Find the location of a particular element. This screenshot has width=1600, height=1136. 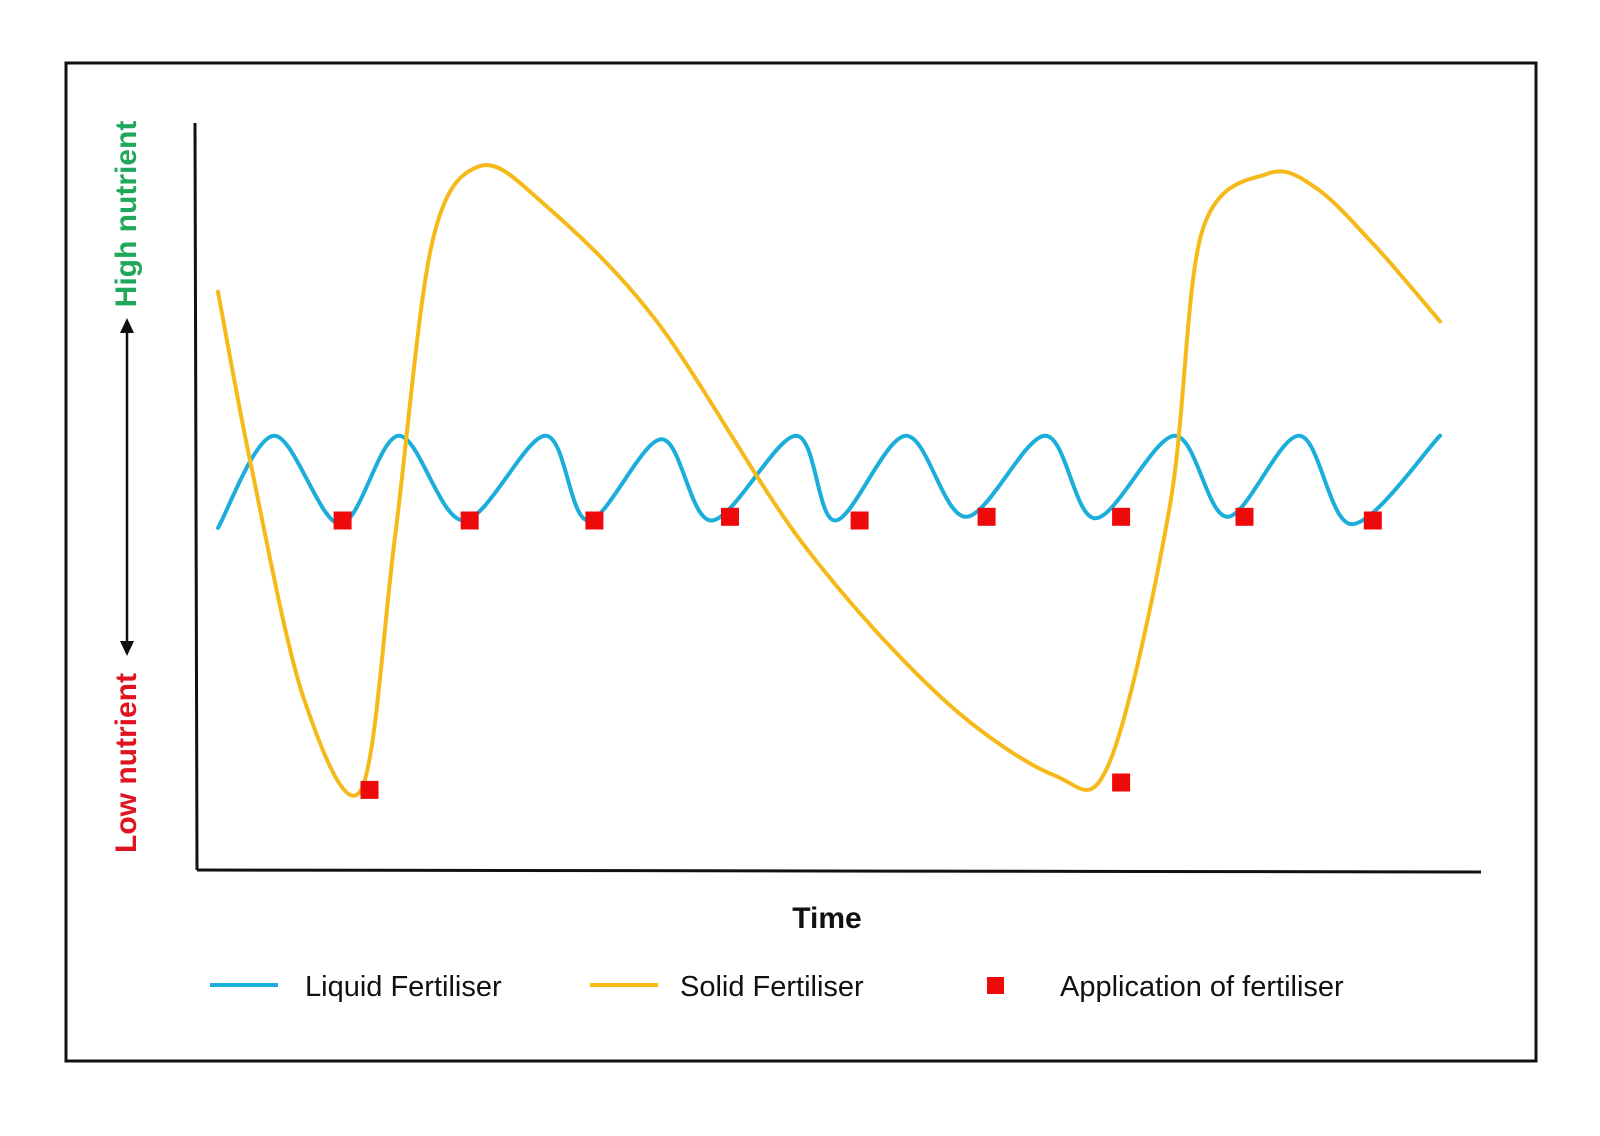

series-line-liquid is located at coordinates (829, 481).